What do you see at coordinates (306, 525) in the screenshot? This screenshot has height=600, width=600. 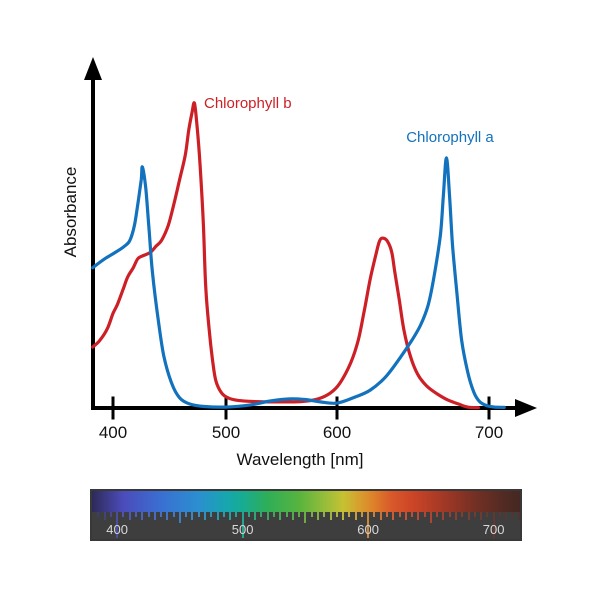 I see `wavelength-ruler: 400 500 600 700` at bounding box center [306, 525].